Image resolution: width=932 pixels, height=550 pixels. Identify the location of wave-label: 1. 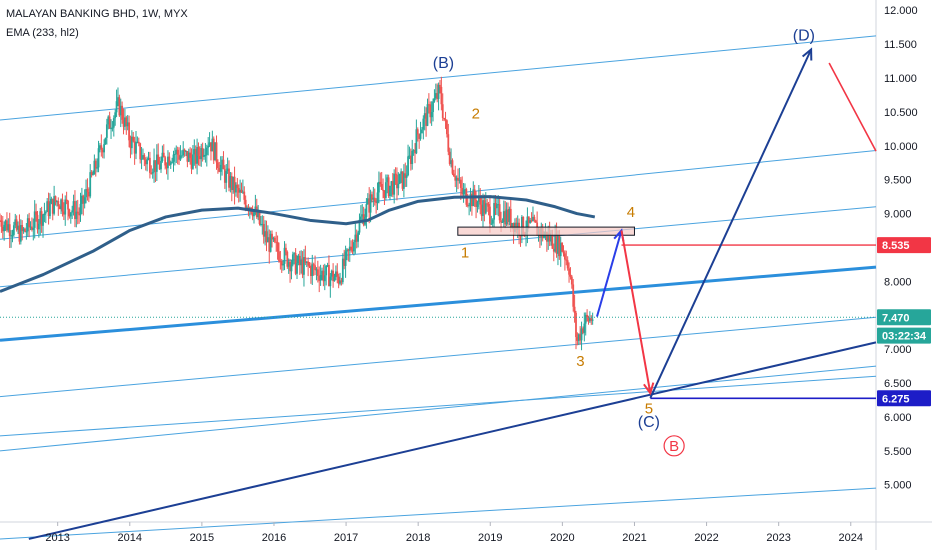
(465, 253).